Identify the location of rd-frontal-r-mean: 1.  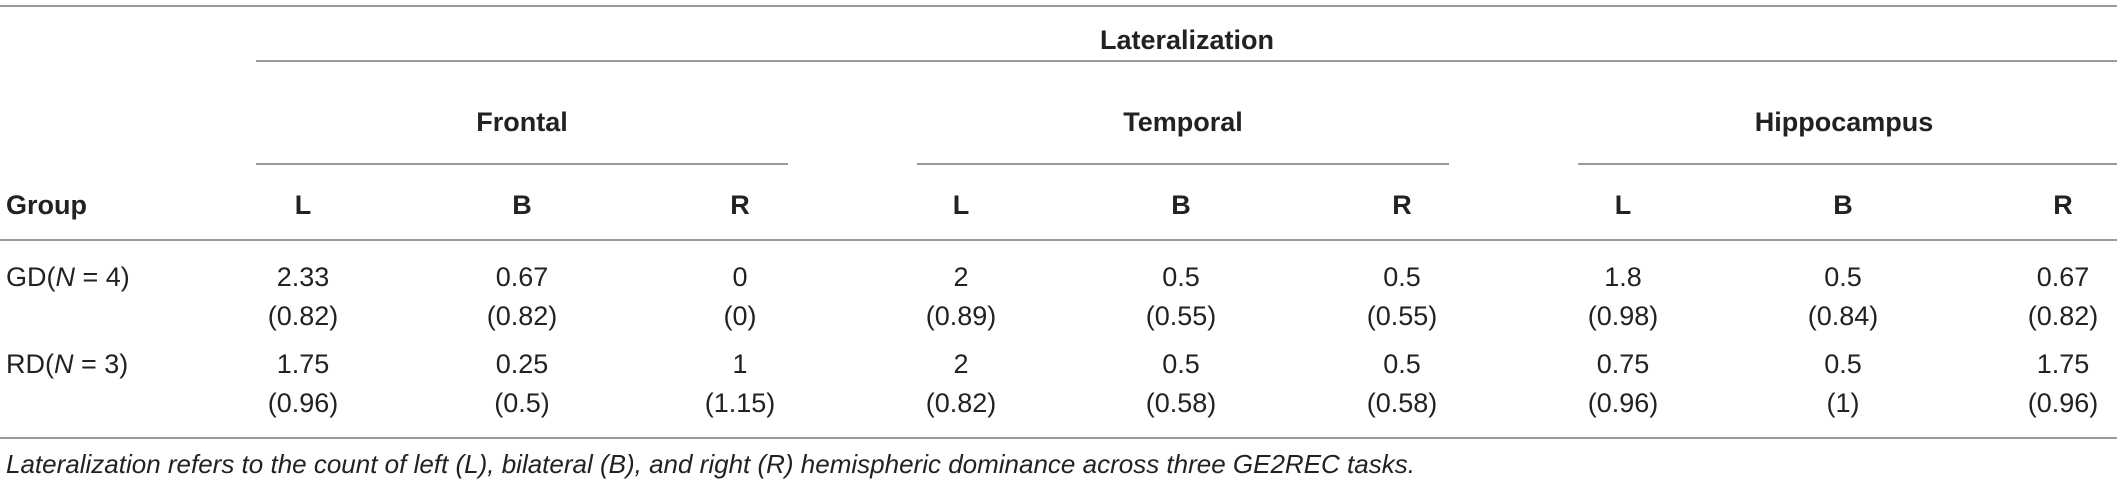
(740, 364).